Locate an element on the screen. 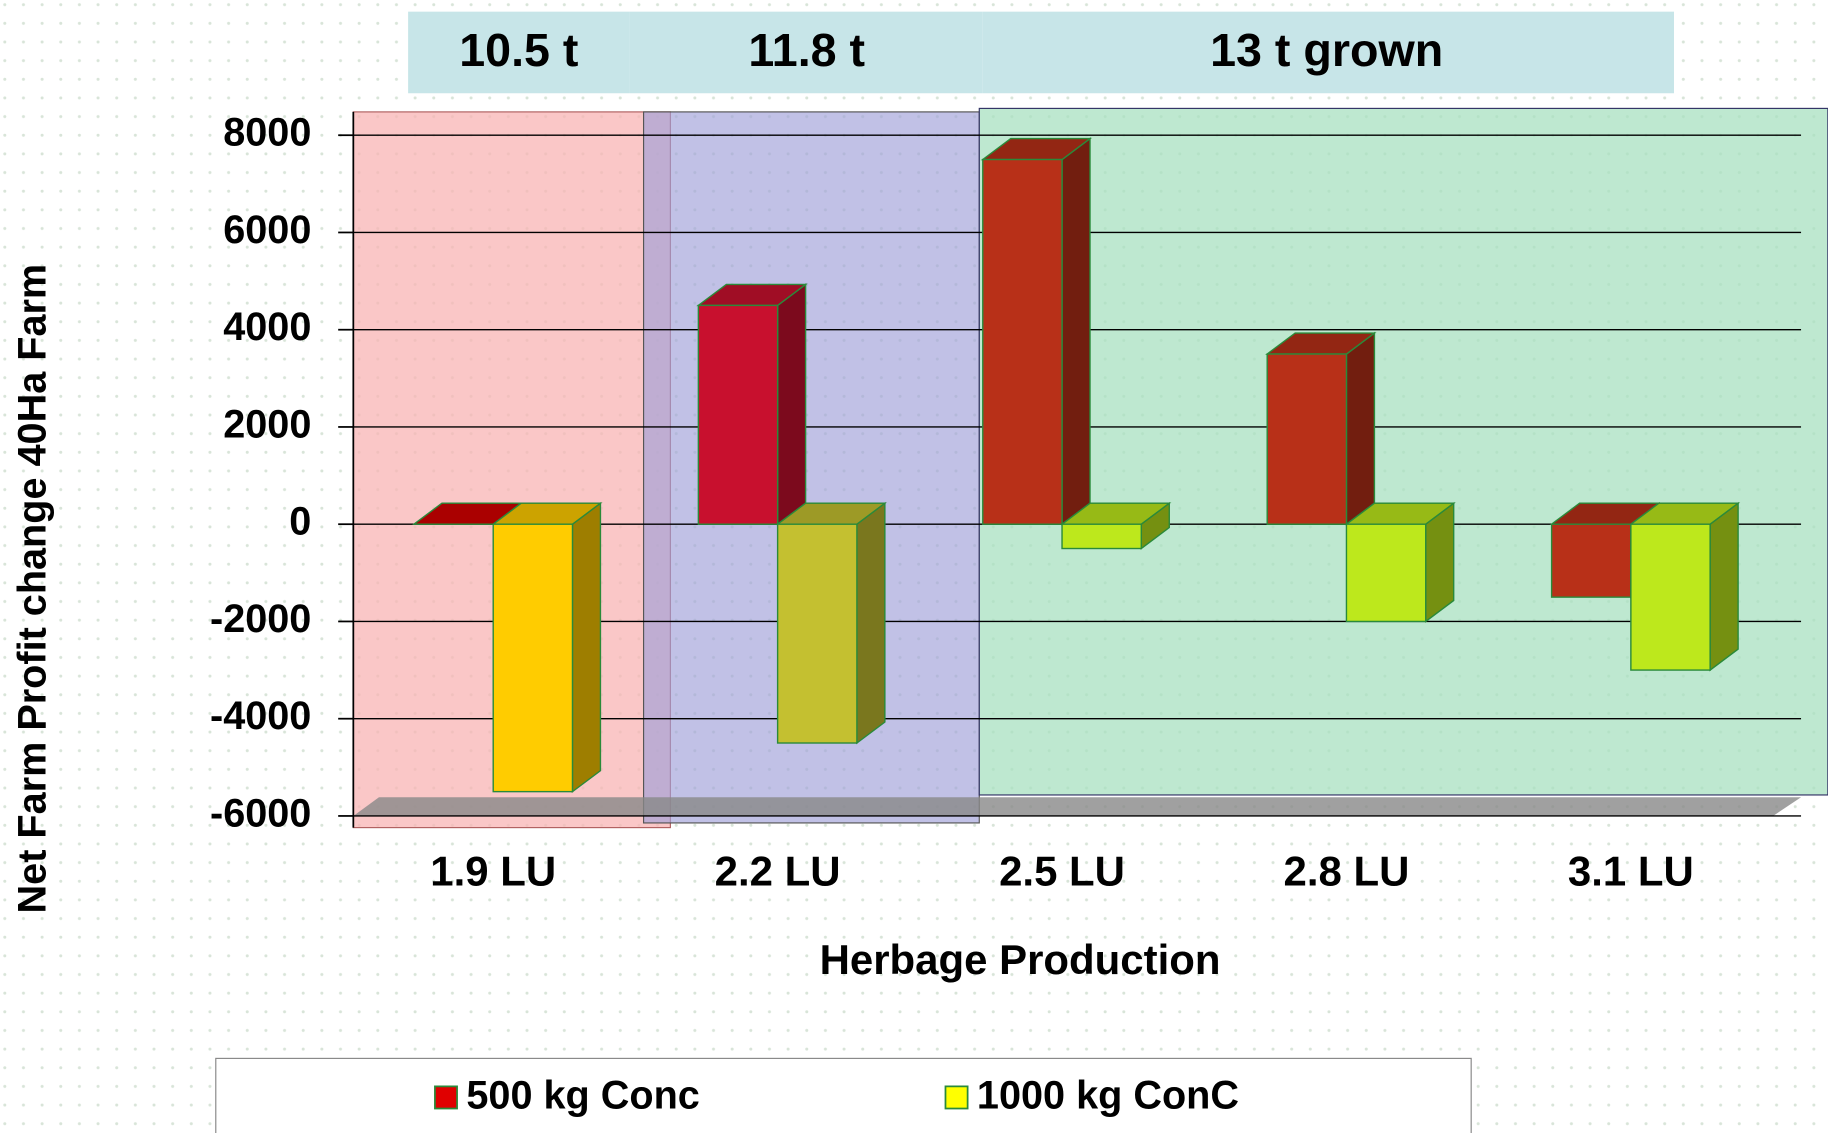 The image size is (1828, 1133). x-tick-label: 1.9 LU is located at coordinates (493, 870).